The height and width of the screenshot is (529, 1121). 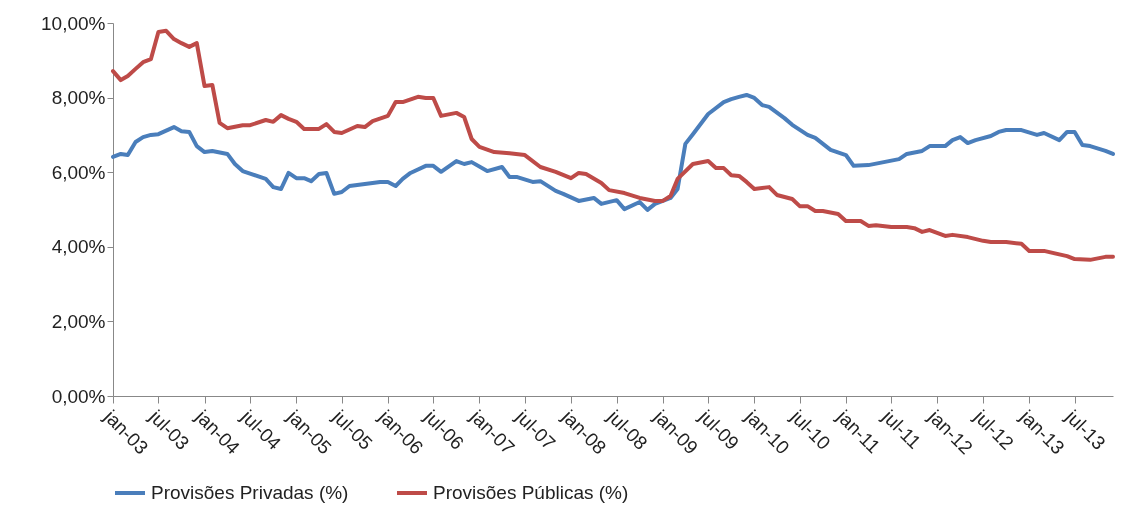 I want to click on y-tick-label: 6,00%, so click(x=78, y=172).